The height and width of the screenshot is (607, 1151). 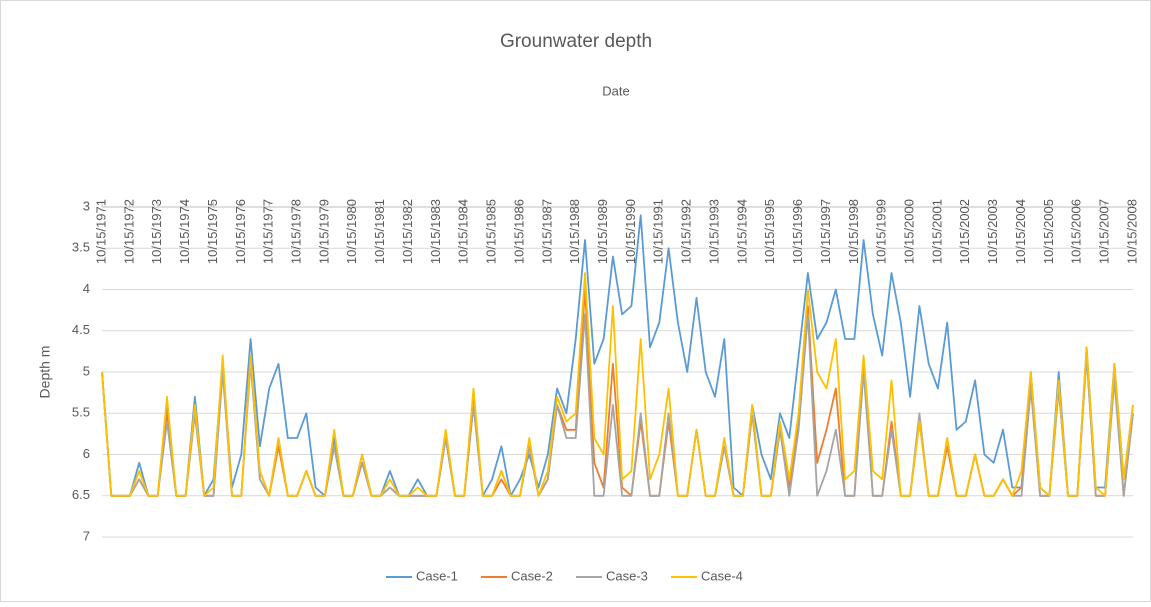 What do you see at coordinates (797, 231) in the screenshot?
I see `x-tick-label: 10/15/1996` at bounding box center [797, 231].